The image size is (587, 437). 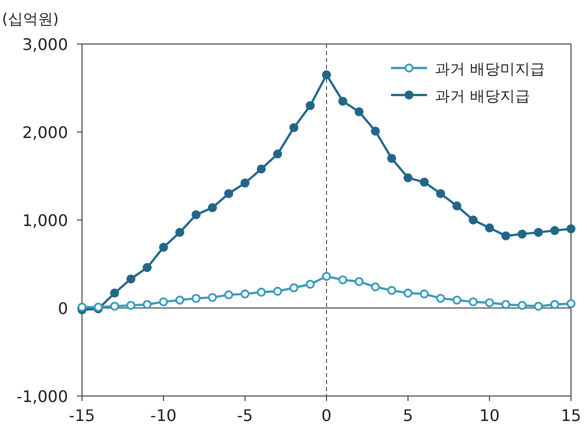 I want to click on y-tick-label: 0, so click(x=63, y=308).